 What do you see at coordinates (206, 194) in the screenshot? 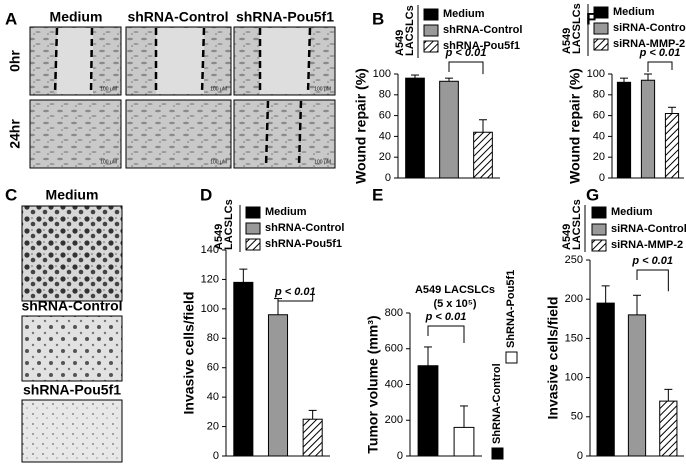
I see `panel-letter: D` at bounding box center [206, 194].